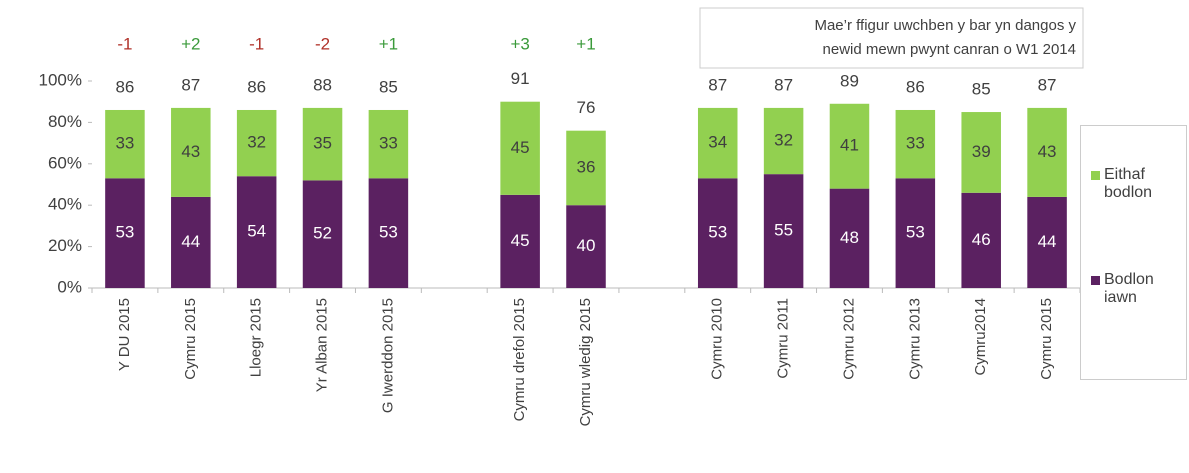 The height and width of the screenshot is (473, 1189). I want to click on value-label: 43, so click(1047, 151).